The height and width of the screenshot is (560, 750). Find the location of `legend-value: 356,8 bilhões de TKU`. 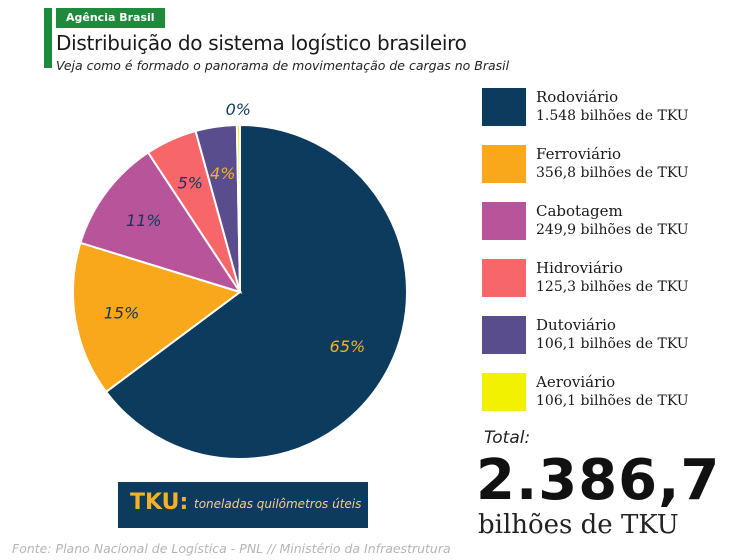

legend-value: 356,8 bilhões de TKU is located at coordinates (612, 173).